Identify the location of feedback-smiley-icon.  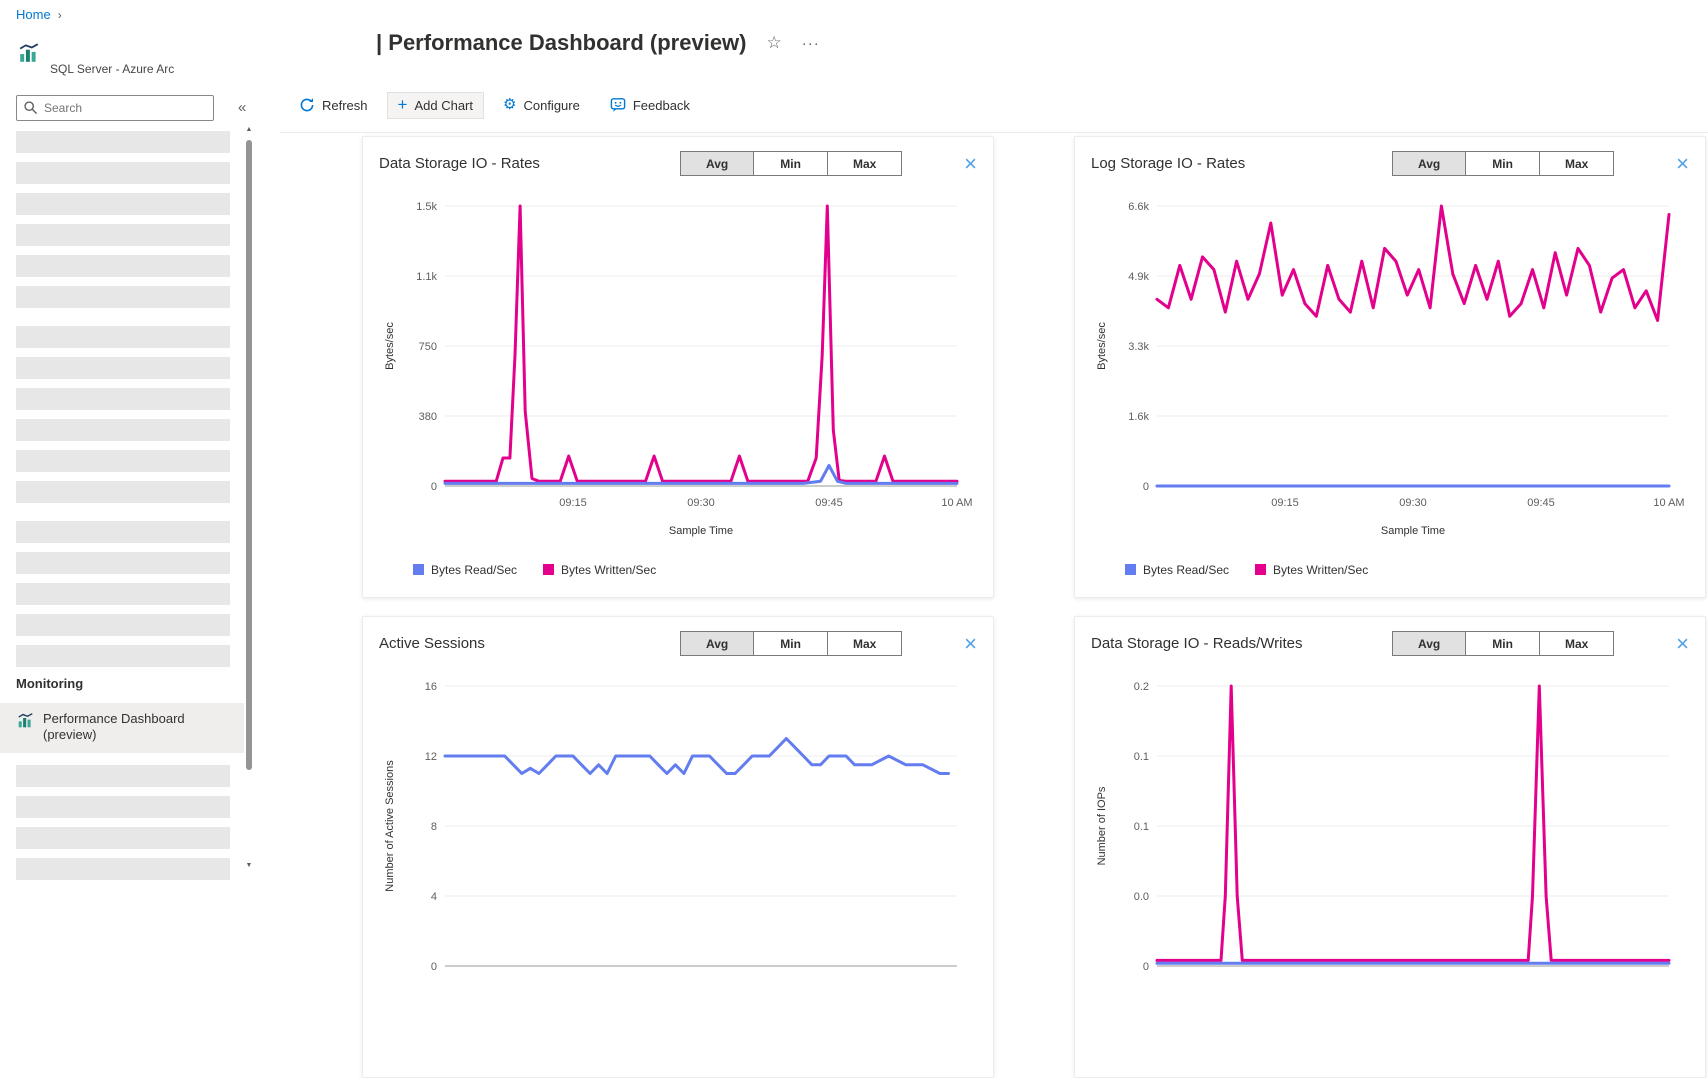
(618, 105).